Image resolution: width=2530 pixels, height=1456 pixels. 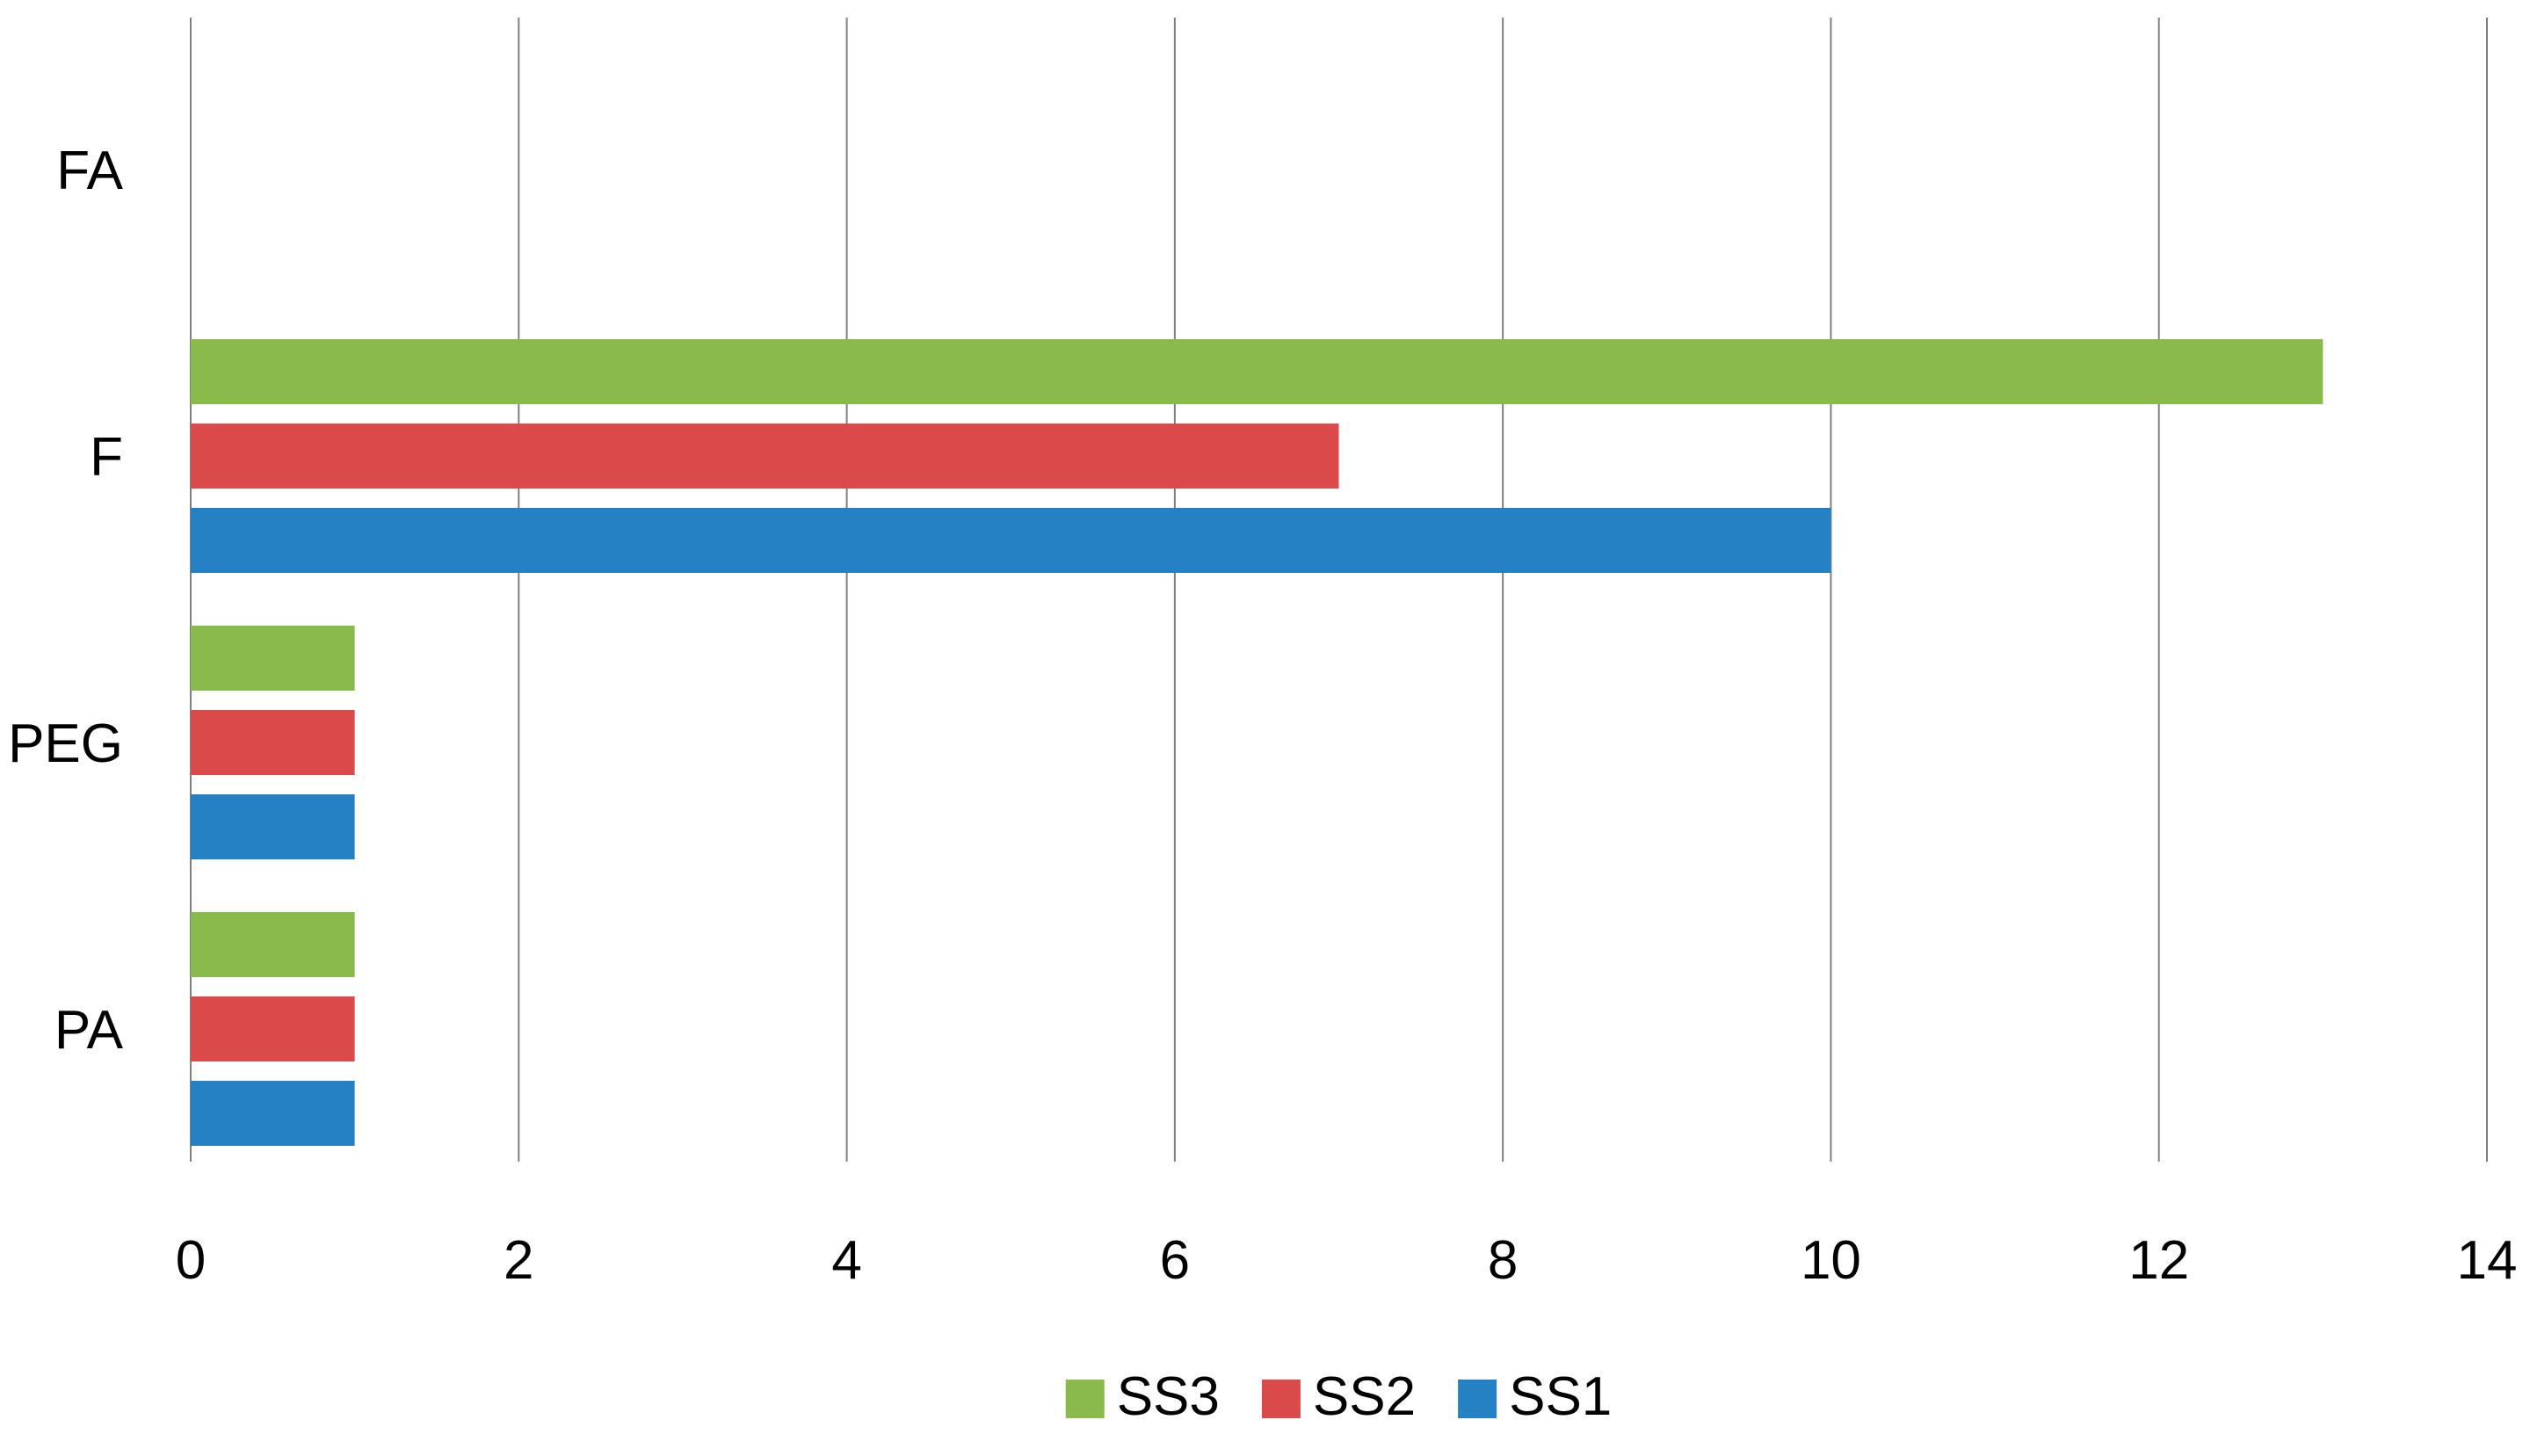 I want to click on category-label: FA, so click(x=90, y=171).